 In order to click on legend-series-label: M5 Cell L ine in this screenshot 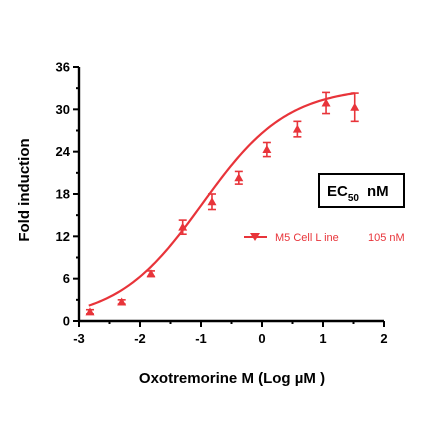, I will do `click(307, 238)`.